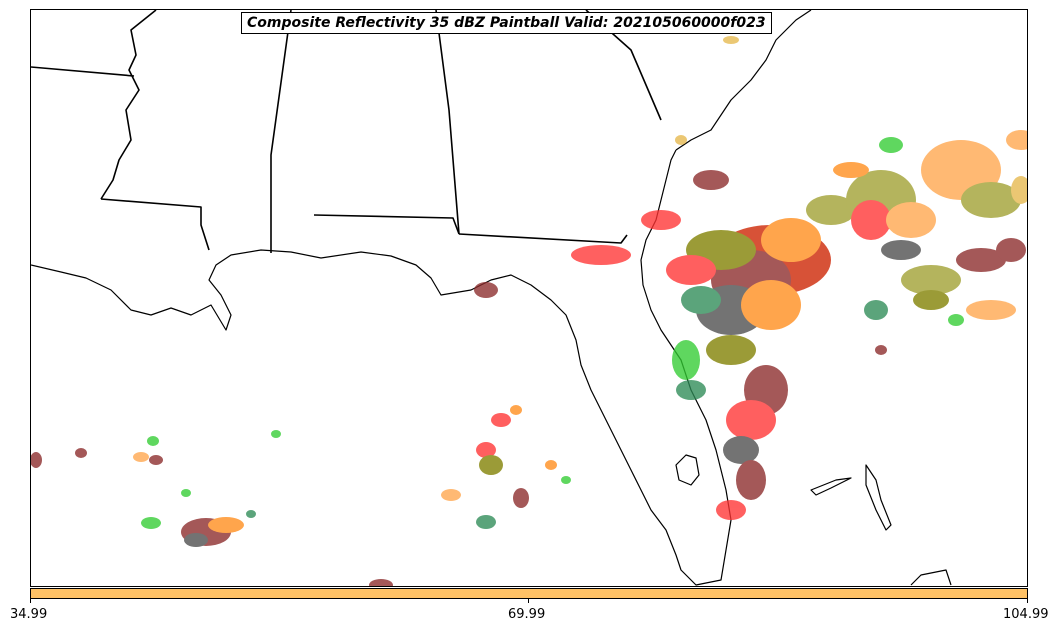 This screenshot has height=633, width=1062. I want to click on border-ga-fl, so click(543, 238).